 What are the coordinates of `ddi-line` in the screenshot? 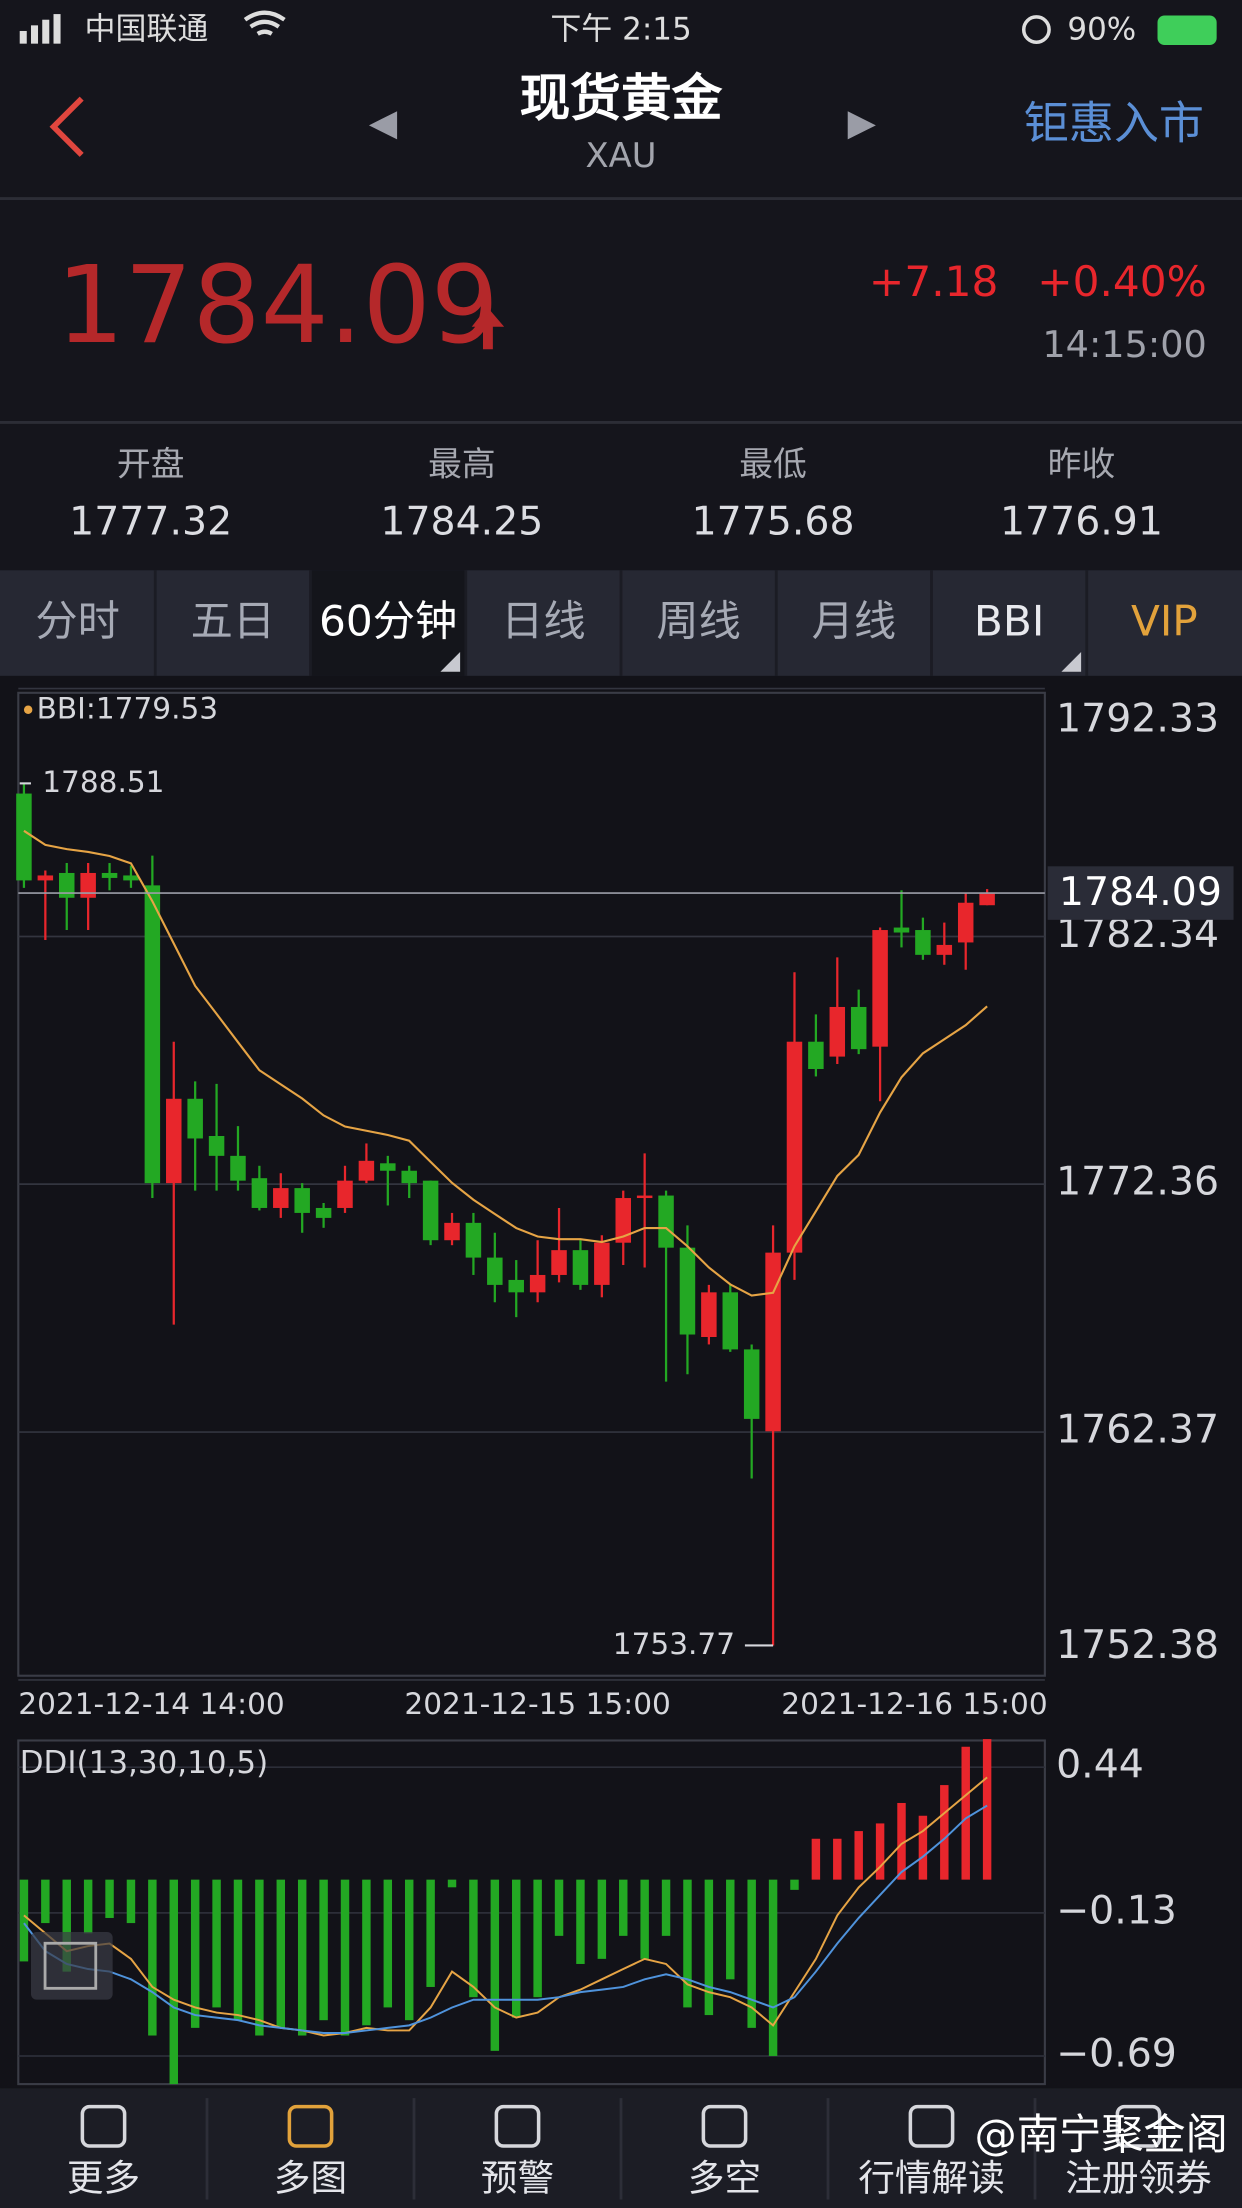 It's located at (505, 1906).